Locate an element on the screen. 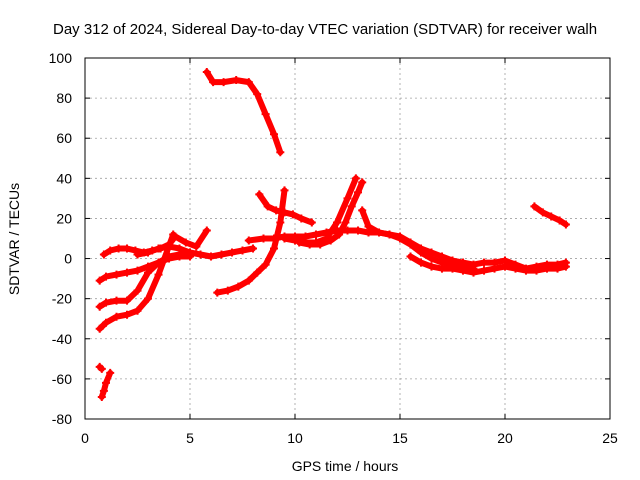 The image size is (640, 480). x-tick-label: 0 is located at coordinates (85, 438).